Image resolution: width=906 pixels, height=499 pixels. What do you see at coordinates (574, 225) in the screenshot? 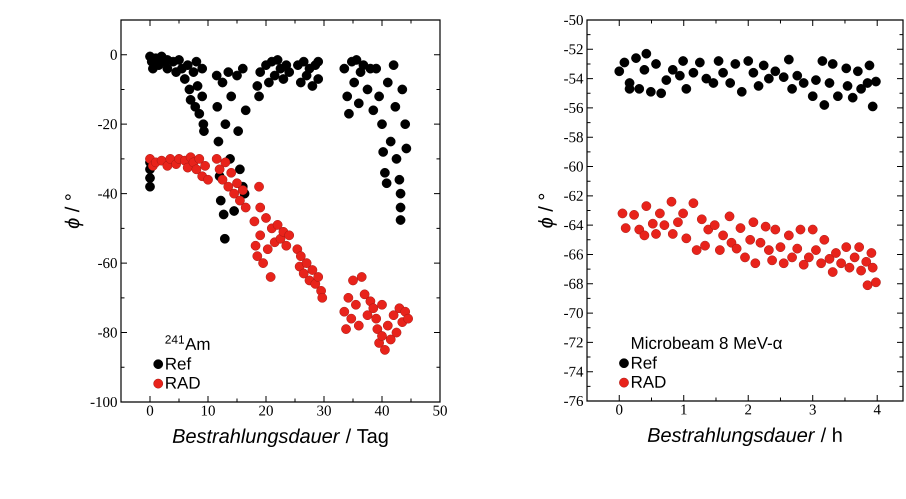
I see `y-tick-label: -64` at bounding box center [574, 225].